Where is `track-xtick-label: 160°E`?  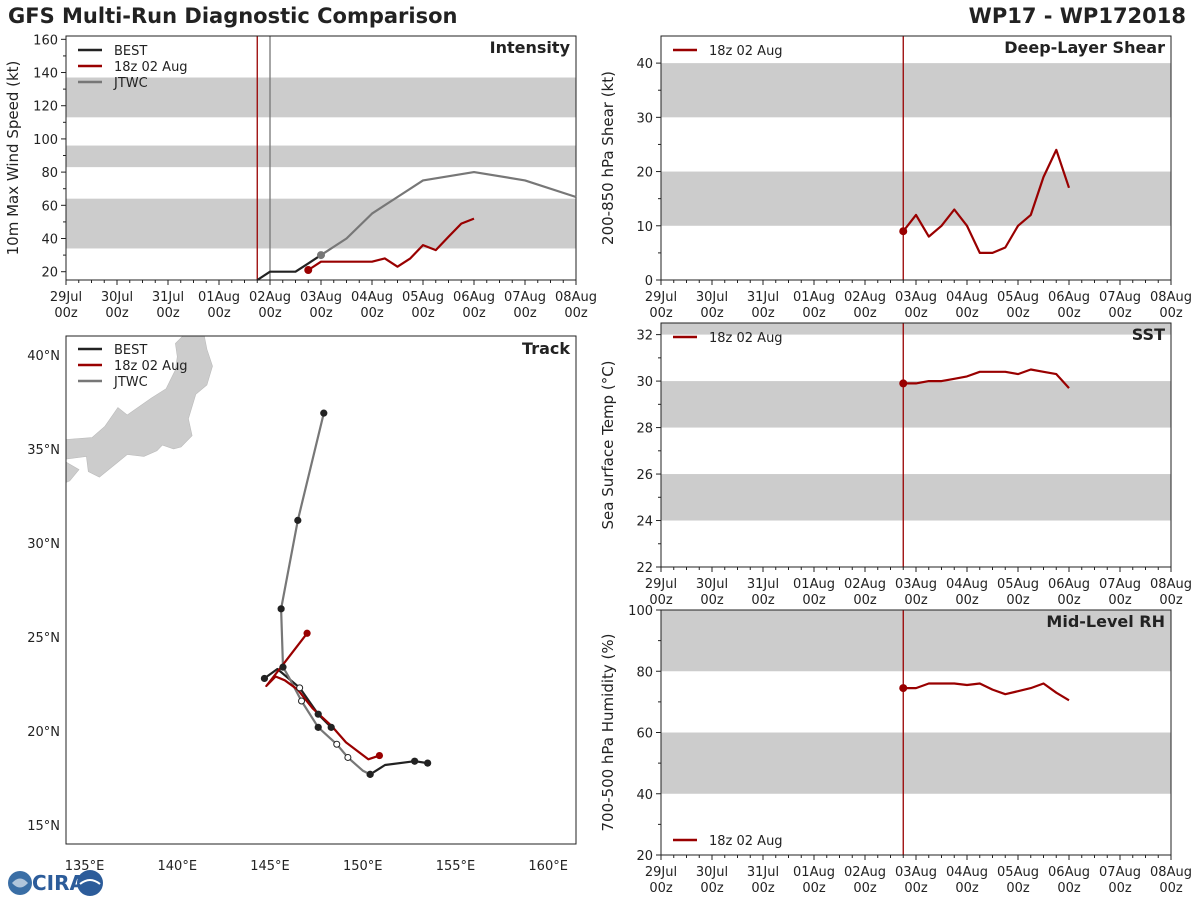 track-xtick-label: 160°E is located at coordinates (548, 866).